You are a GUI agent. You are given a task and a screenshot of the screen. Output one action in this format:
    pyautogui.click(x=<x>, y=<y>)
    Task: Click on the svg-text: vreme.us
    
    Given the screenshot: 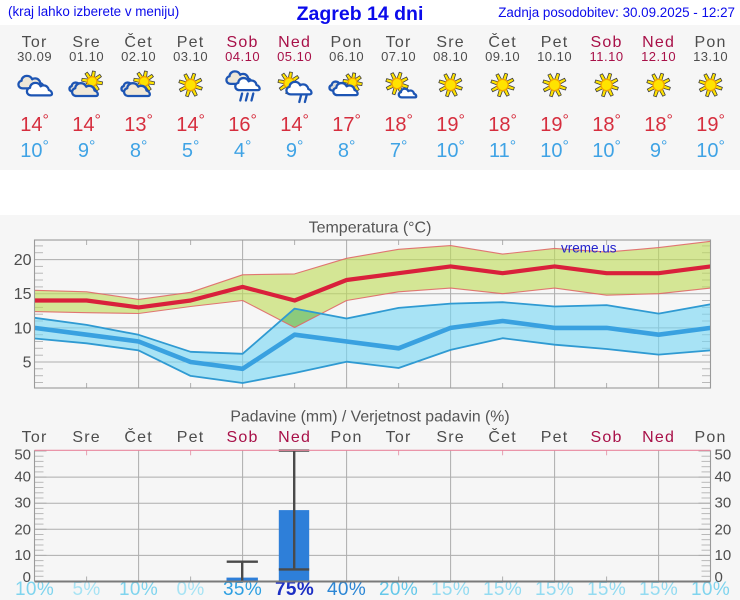 What is the action you would take?
    pyautogui.click(x=589, y=248)
    